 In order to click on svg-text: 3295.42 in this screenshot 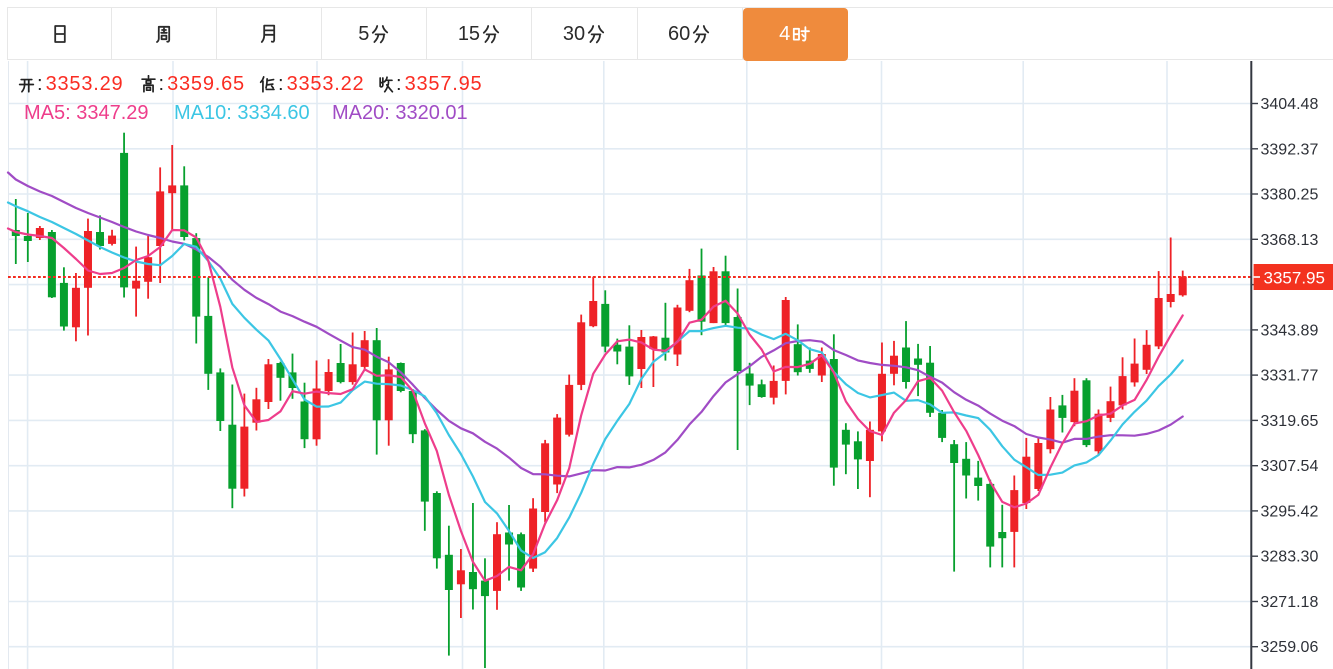, I will do `click(1290, 511)`.